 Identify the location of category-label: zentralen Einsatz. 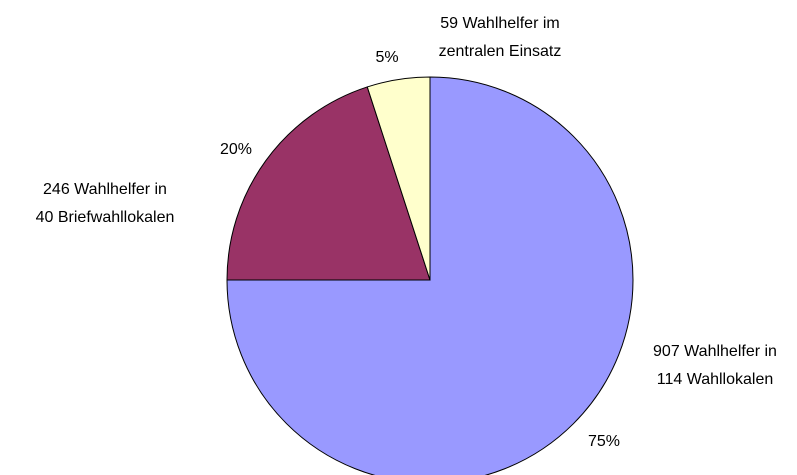
(500, 51).